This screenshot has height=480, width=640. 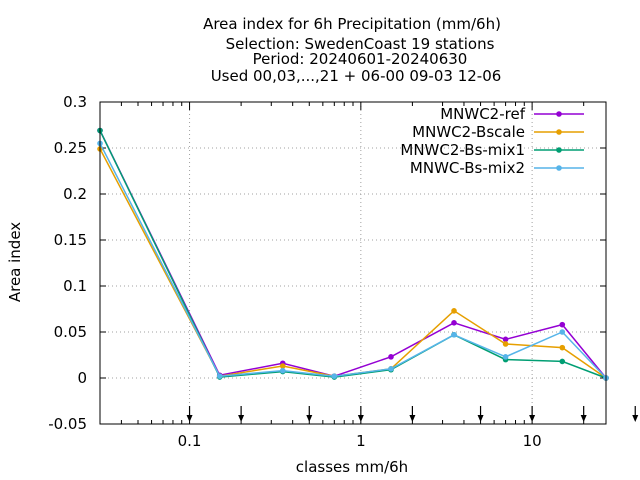 I want to click on y-tick-label: 0, so click(x=82, y=378).